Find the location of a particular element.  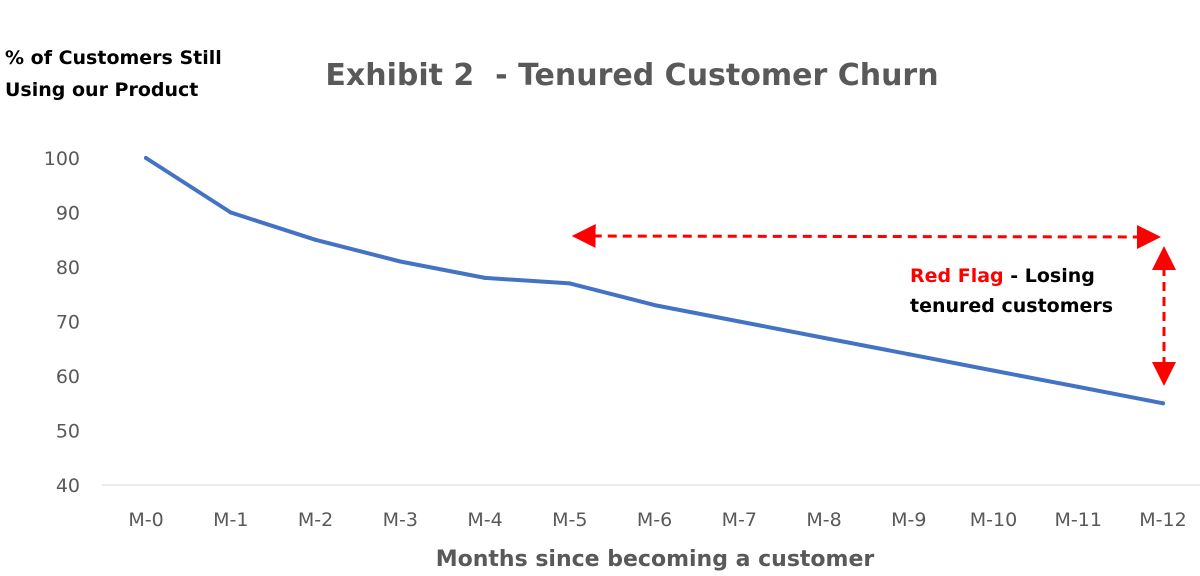

x-axis-title: Months since becoming a customer is located at coordinates (655, 559).